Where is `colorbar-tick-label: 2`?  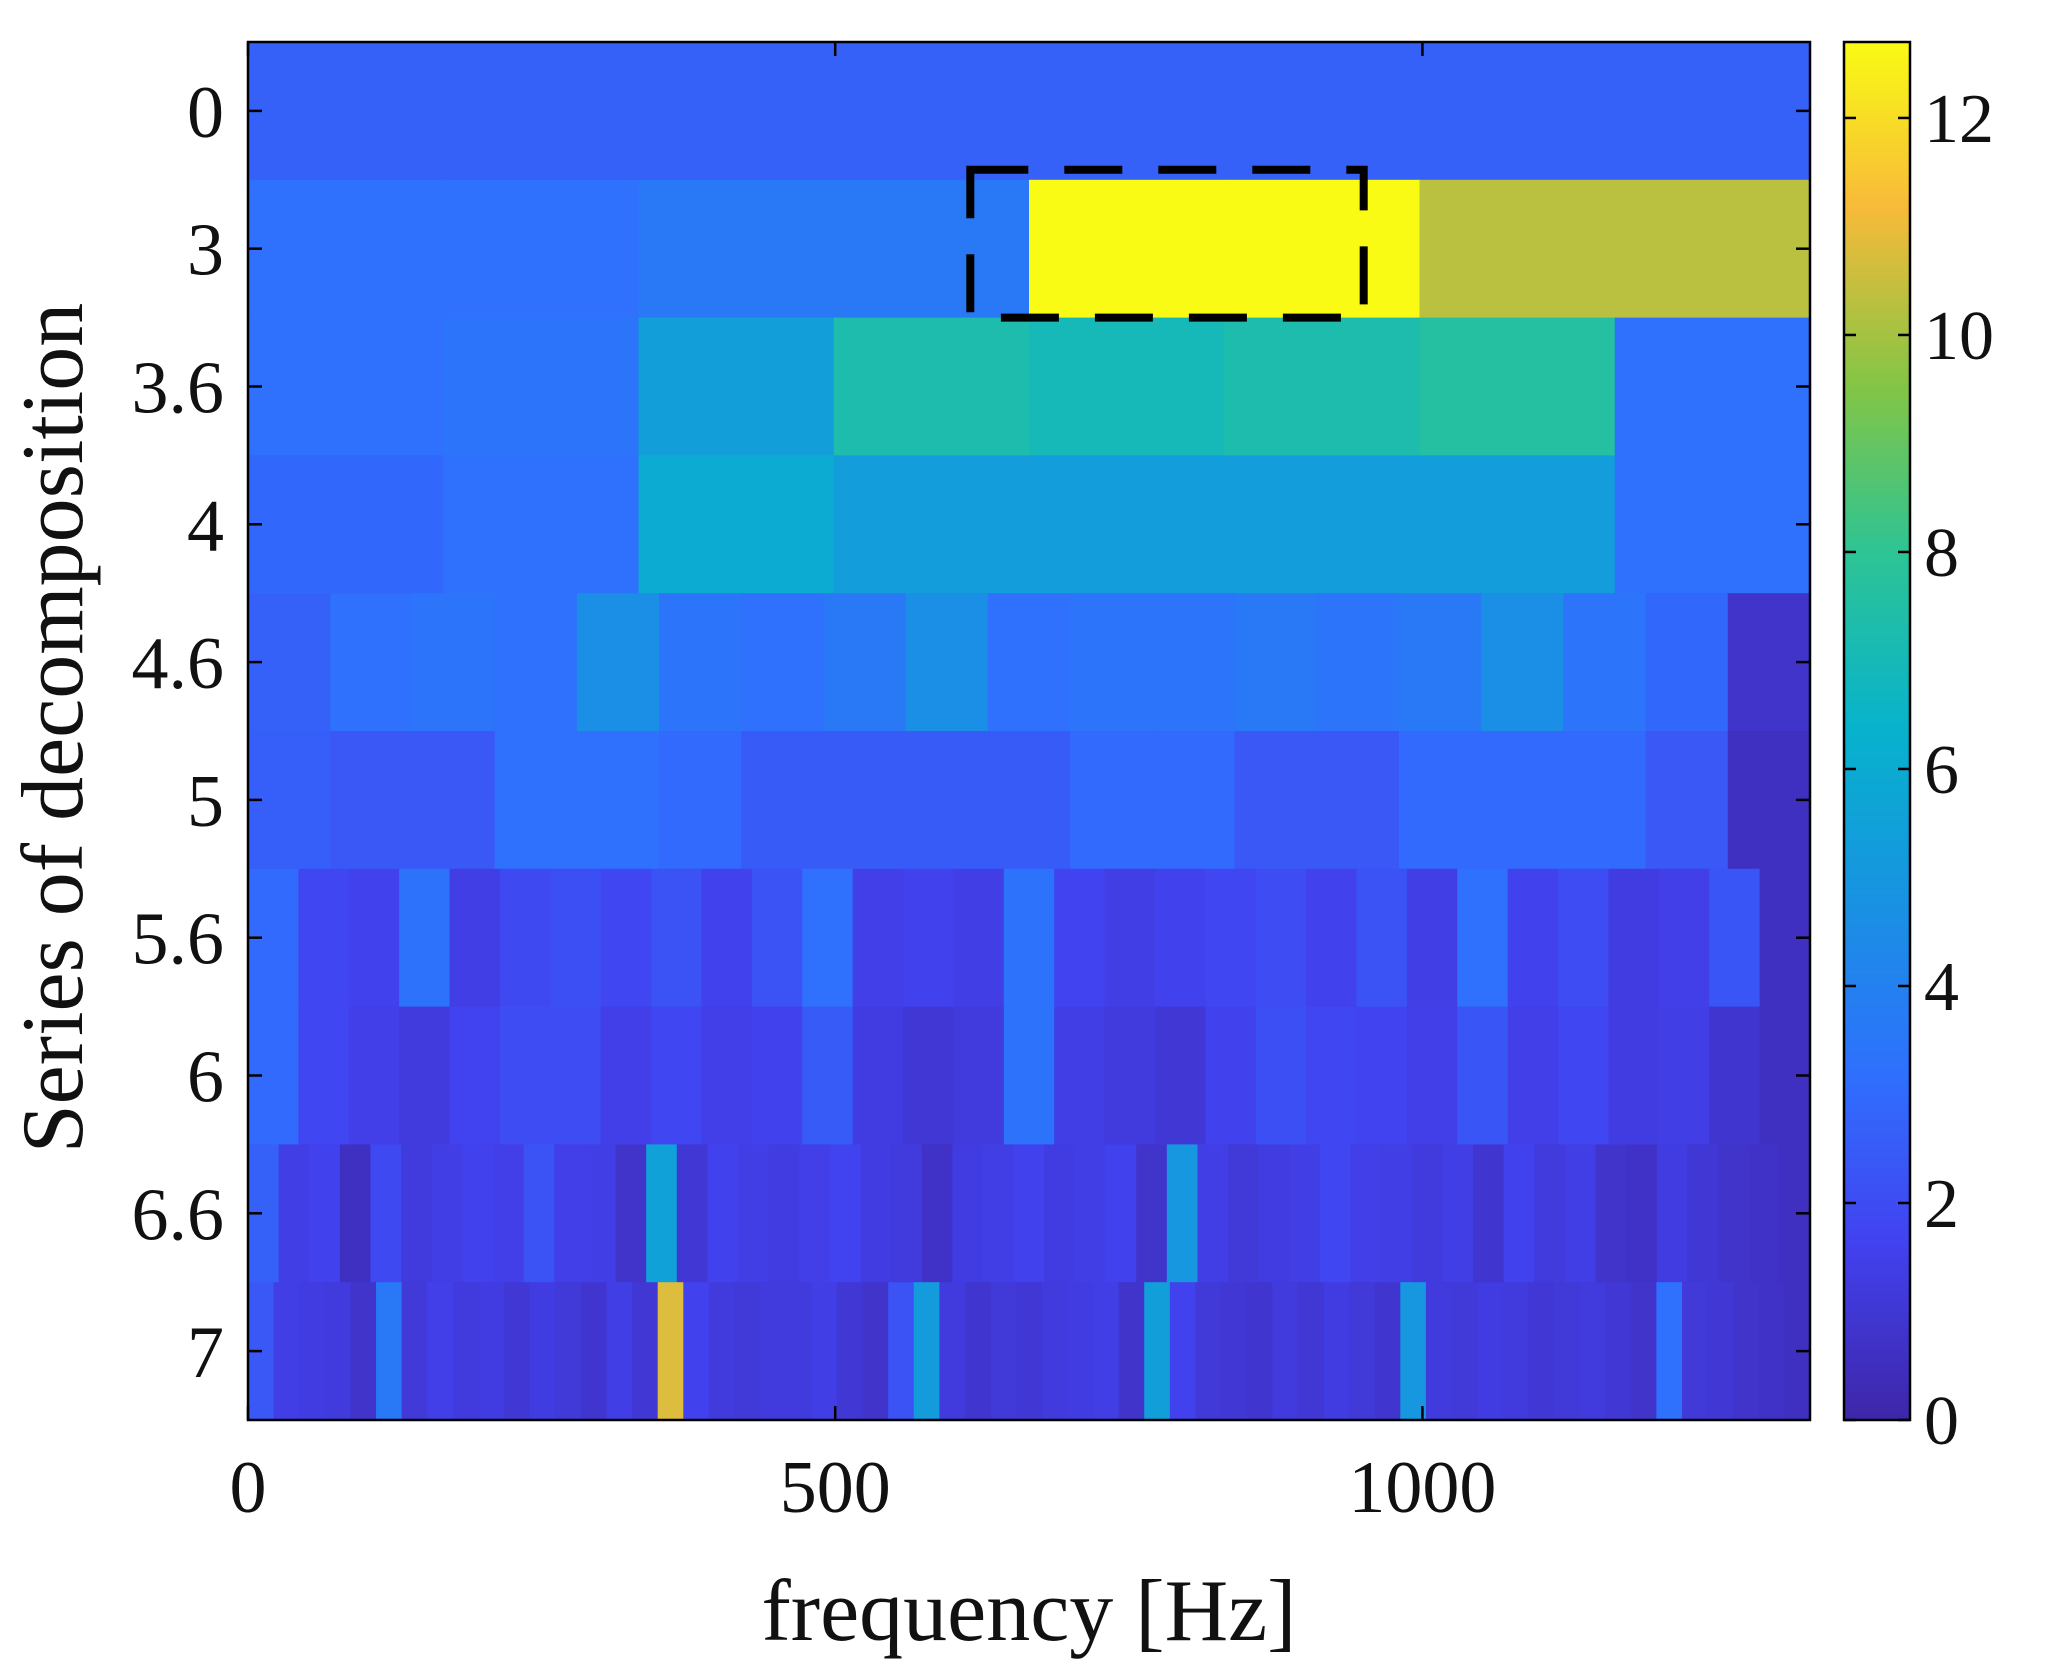
colorbar-tick-label: 2 is located at coordinates (1941, 1204).